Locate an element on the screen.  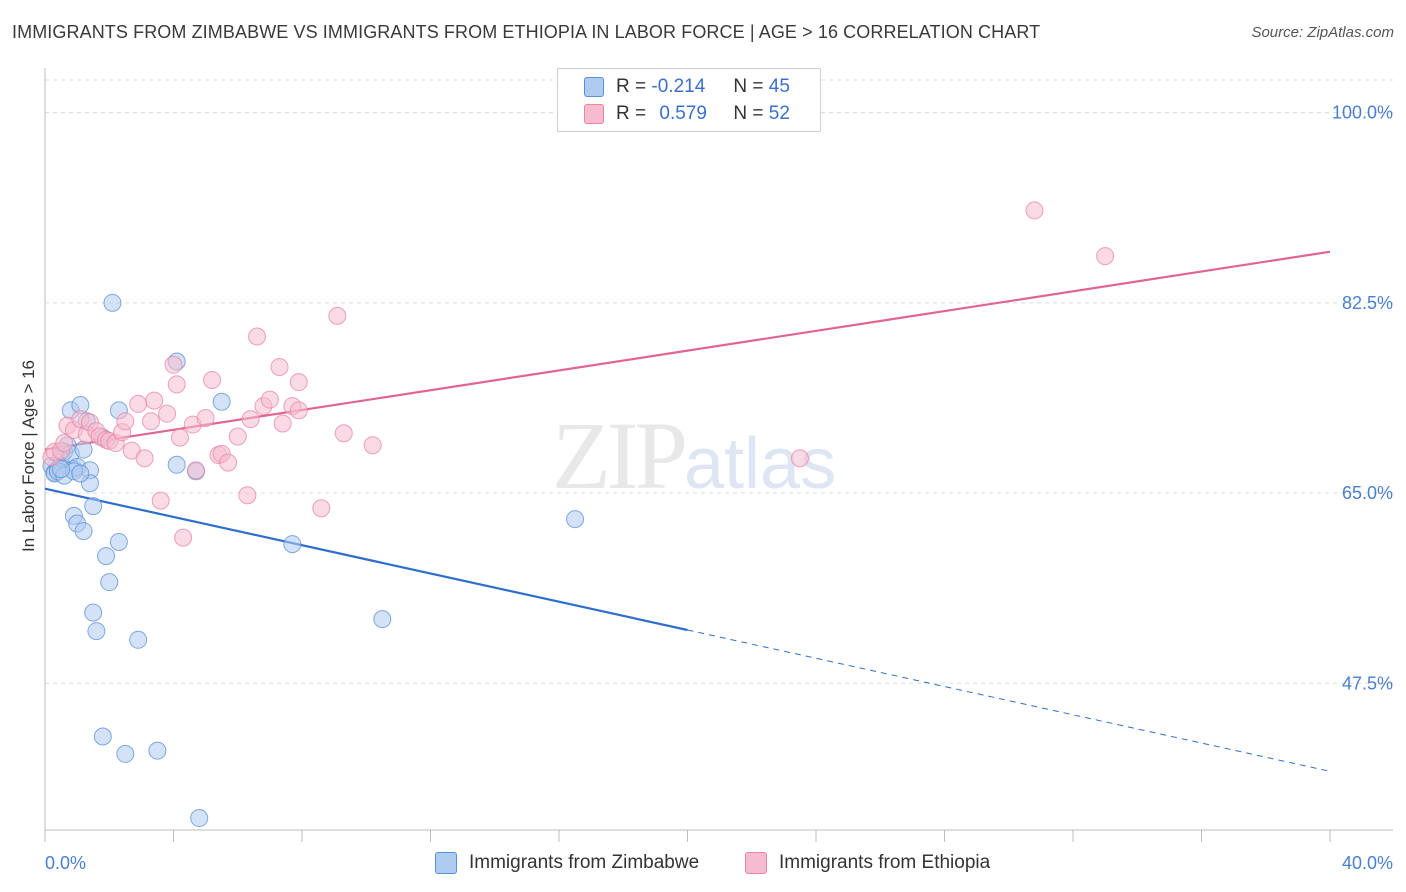
y-tick-label: 65.0% is located at coordinates (1367, 493).